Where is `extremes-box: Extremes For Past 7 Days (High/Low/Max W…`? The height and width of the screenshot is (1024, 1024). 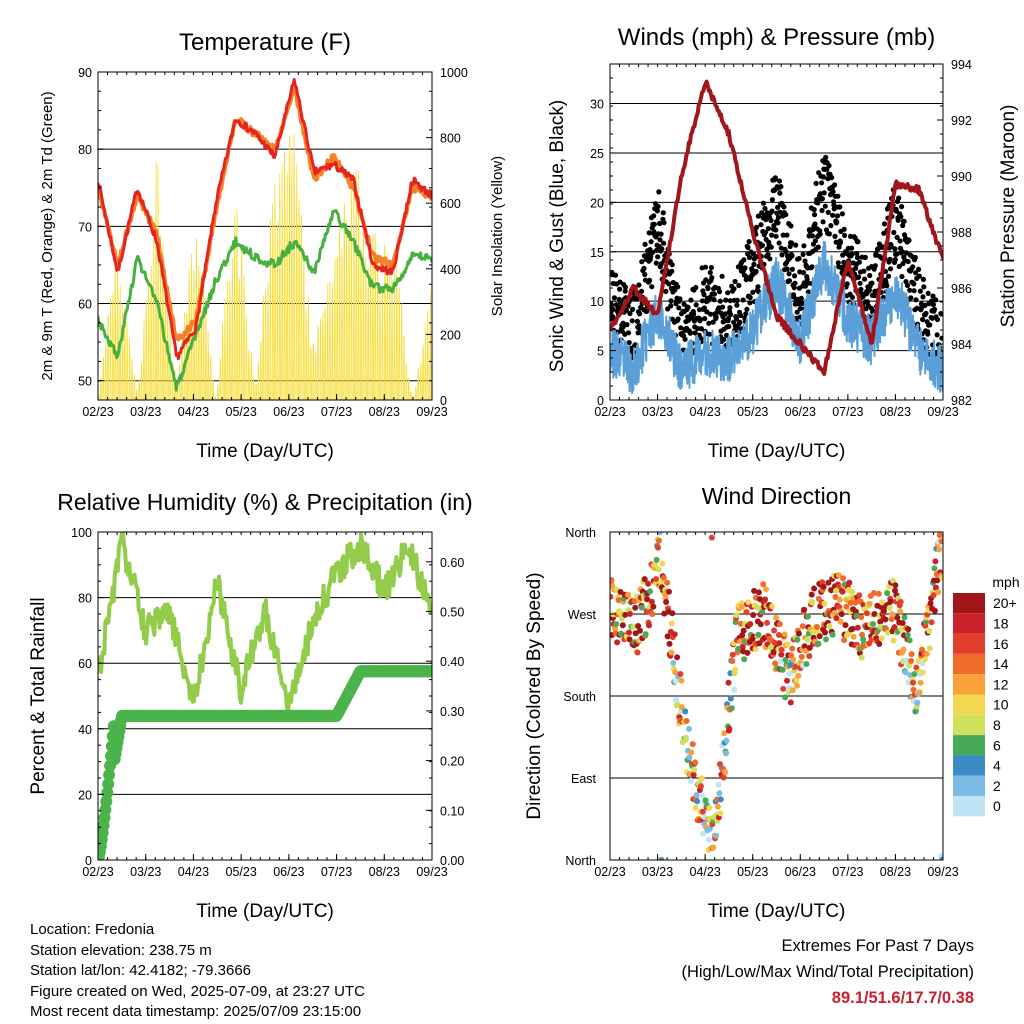
extremes-box: Extremes For Past 7 Days (High/Low/Max W… is located at coordinates (827, 972).